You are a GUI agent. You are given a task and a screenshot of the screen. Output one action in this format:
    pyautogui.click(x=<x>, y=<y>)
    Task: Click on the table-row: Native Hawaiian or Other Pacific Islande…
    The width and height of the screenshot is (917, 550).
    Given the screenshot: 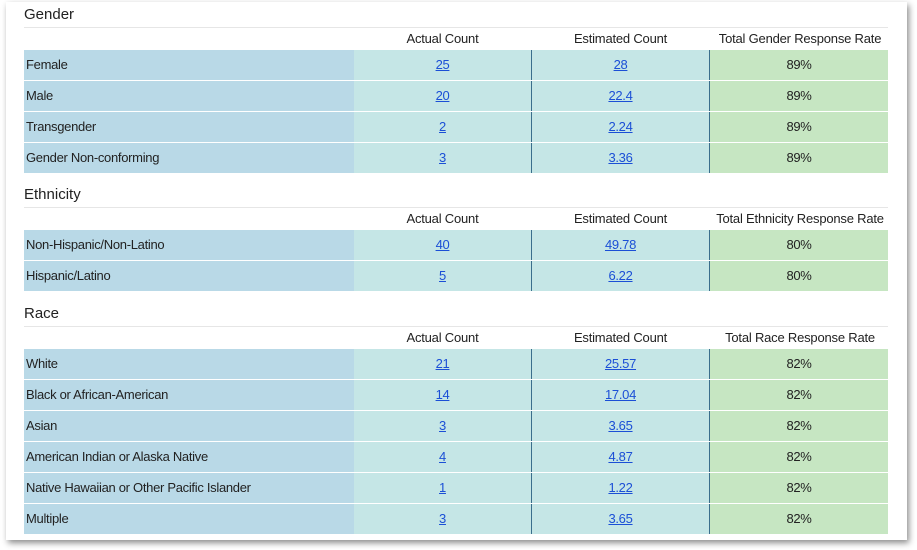 What is the action you would take?
    pyautogui.click(x=456, y=488)
    